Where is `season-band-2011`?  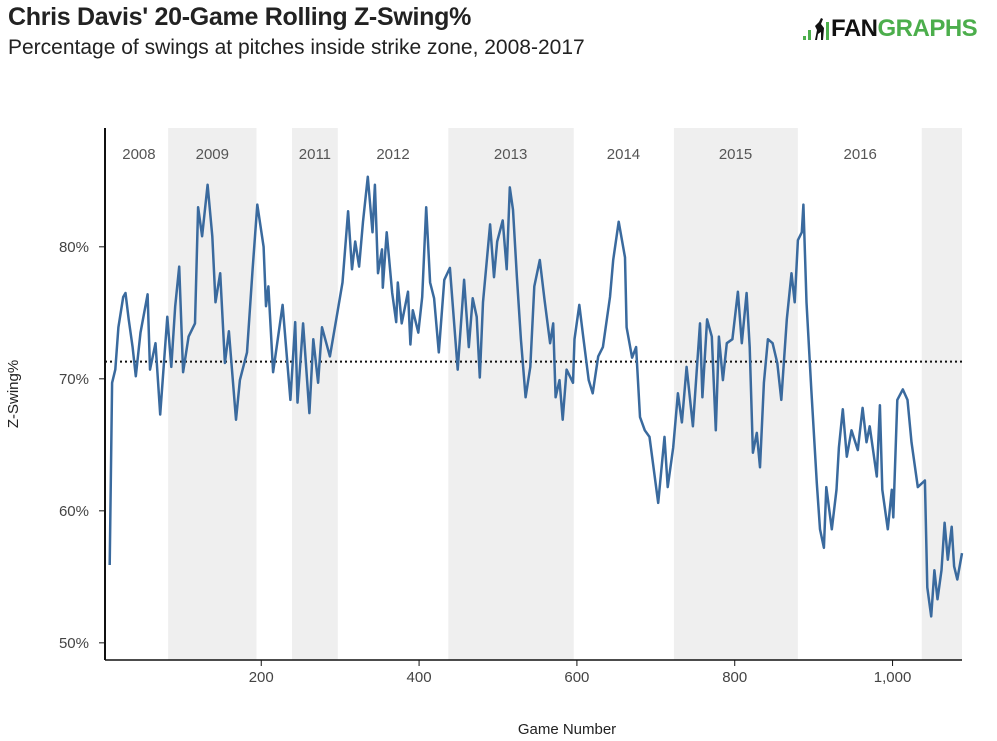
season-band-2011 is located at coordinates (315, 394).